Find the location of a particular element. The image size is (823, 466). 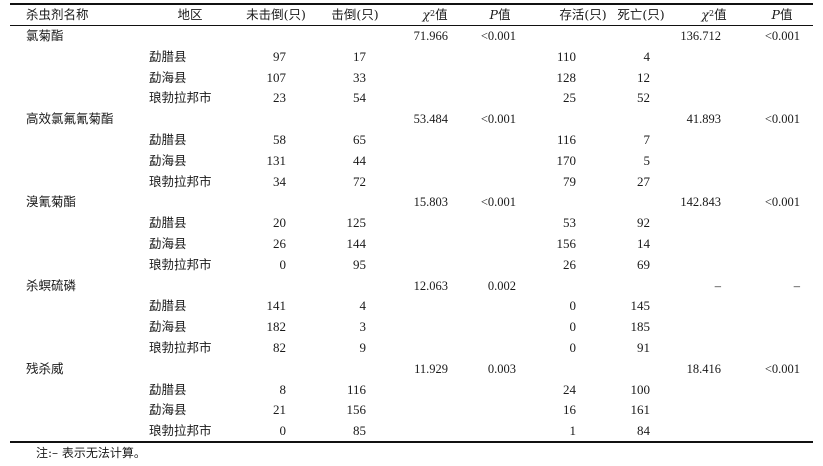

cell-chi-kd: 11.929 is located at coordinates (431, 368).